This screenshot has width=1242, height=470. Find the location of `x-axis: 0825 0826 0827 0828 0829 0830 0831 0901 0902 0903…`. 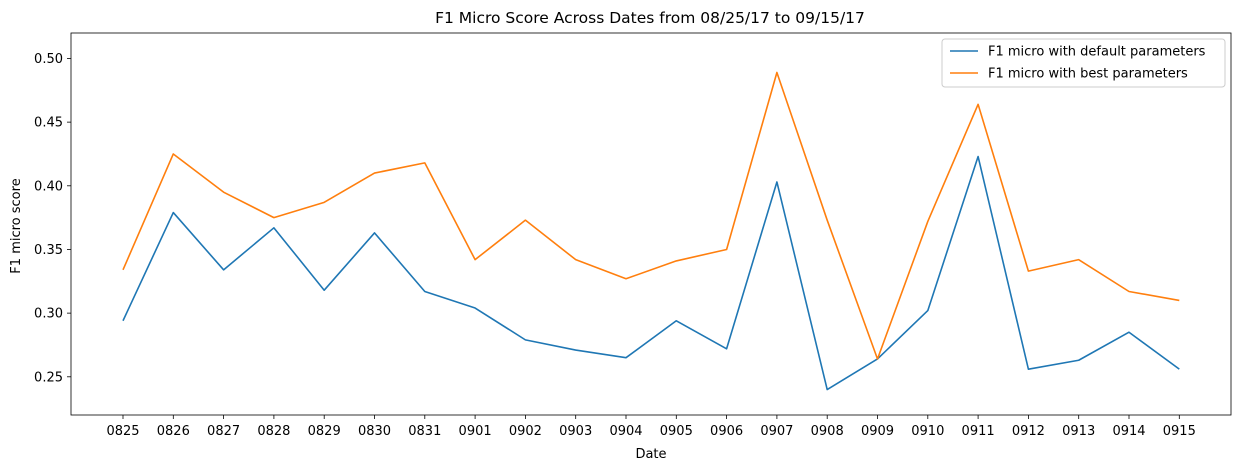

x-axis: 0825 0826 0827 0828 0829 0830 0831 0901 0902 0903… is located at coordinates (651, 427).